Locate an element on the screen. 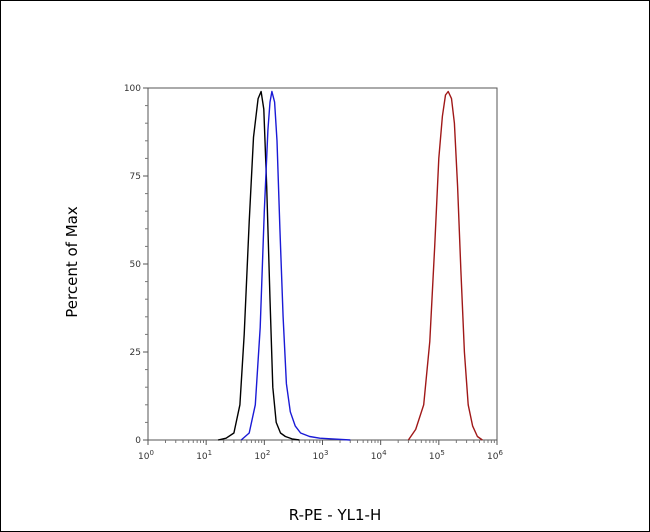  x-tick-label: 10³ is located at coordinates (321, 455).